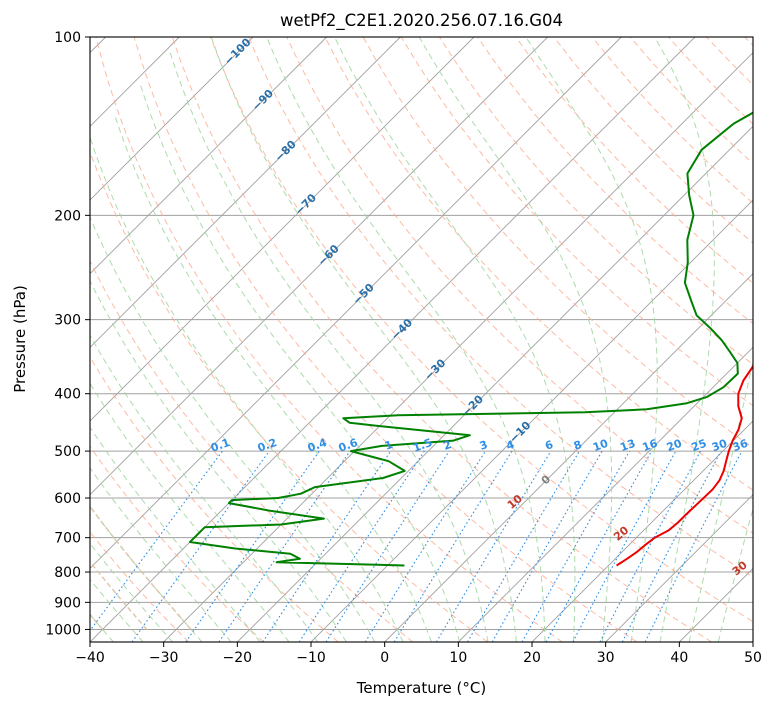 This screenshot has width=775, height=712. Describe the element at coordinates (621, 533) in the screenshot. I see `dry-adiabat-label: 20` at that location.